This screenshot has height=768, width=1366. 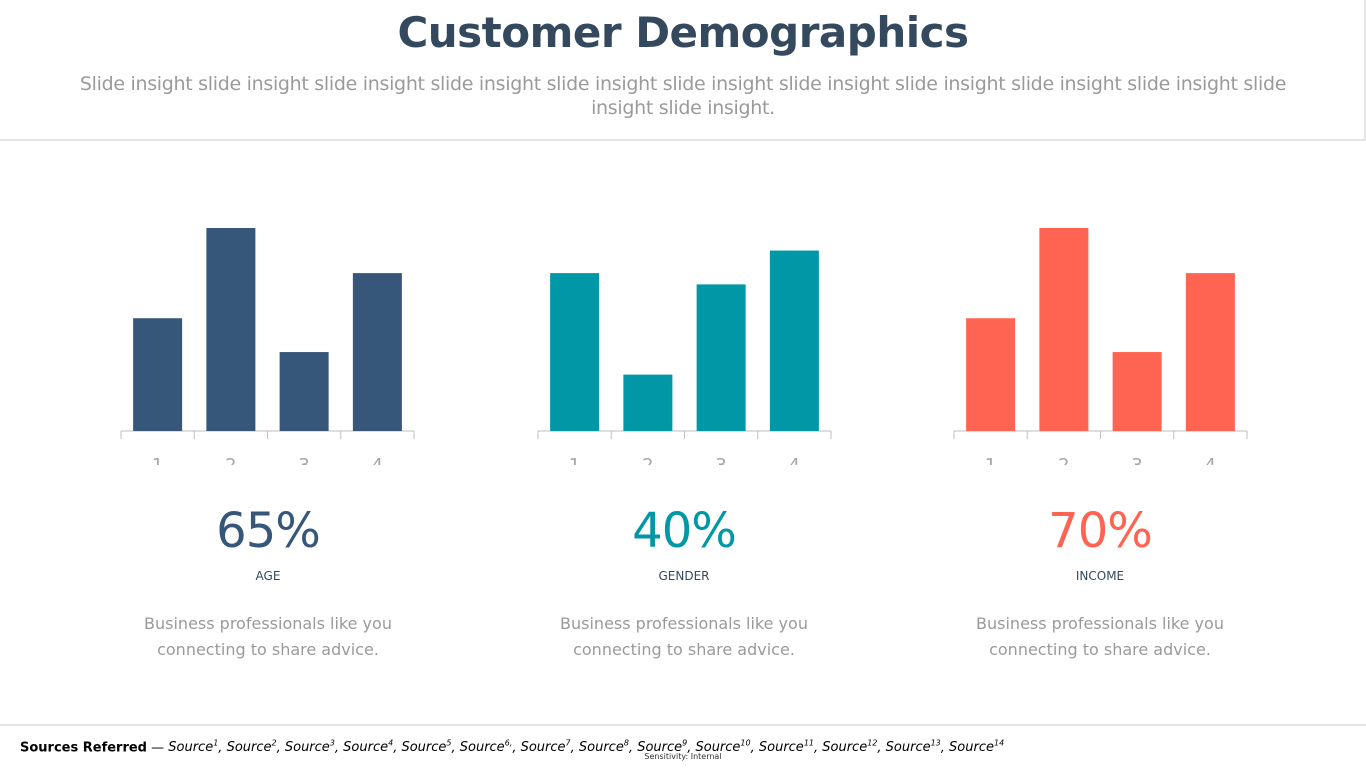 I want to click on source-item: Source9, so click(x=662, y=747).